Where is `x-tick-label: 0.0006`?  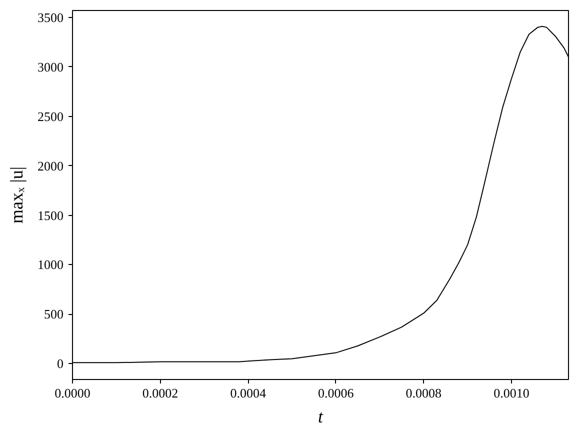 x-tick-label: 0.0006 is located at coordinates (336, 393).